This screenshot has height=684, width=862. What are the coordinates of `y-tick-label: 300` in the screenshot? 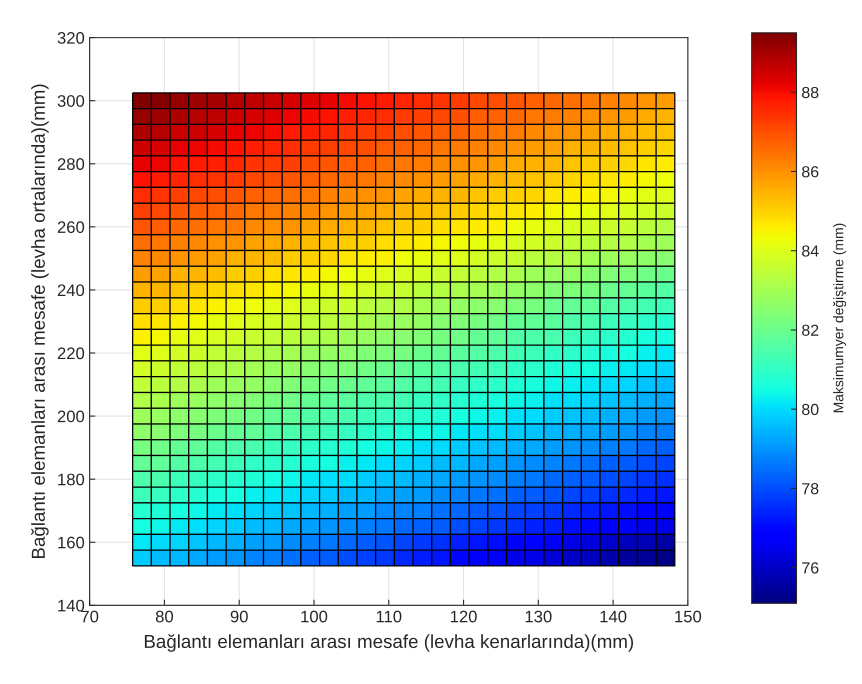 It's located at (71, 101).